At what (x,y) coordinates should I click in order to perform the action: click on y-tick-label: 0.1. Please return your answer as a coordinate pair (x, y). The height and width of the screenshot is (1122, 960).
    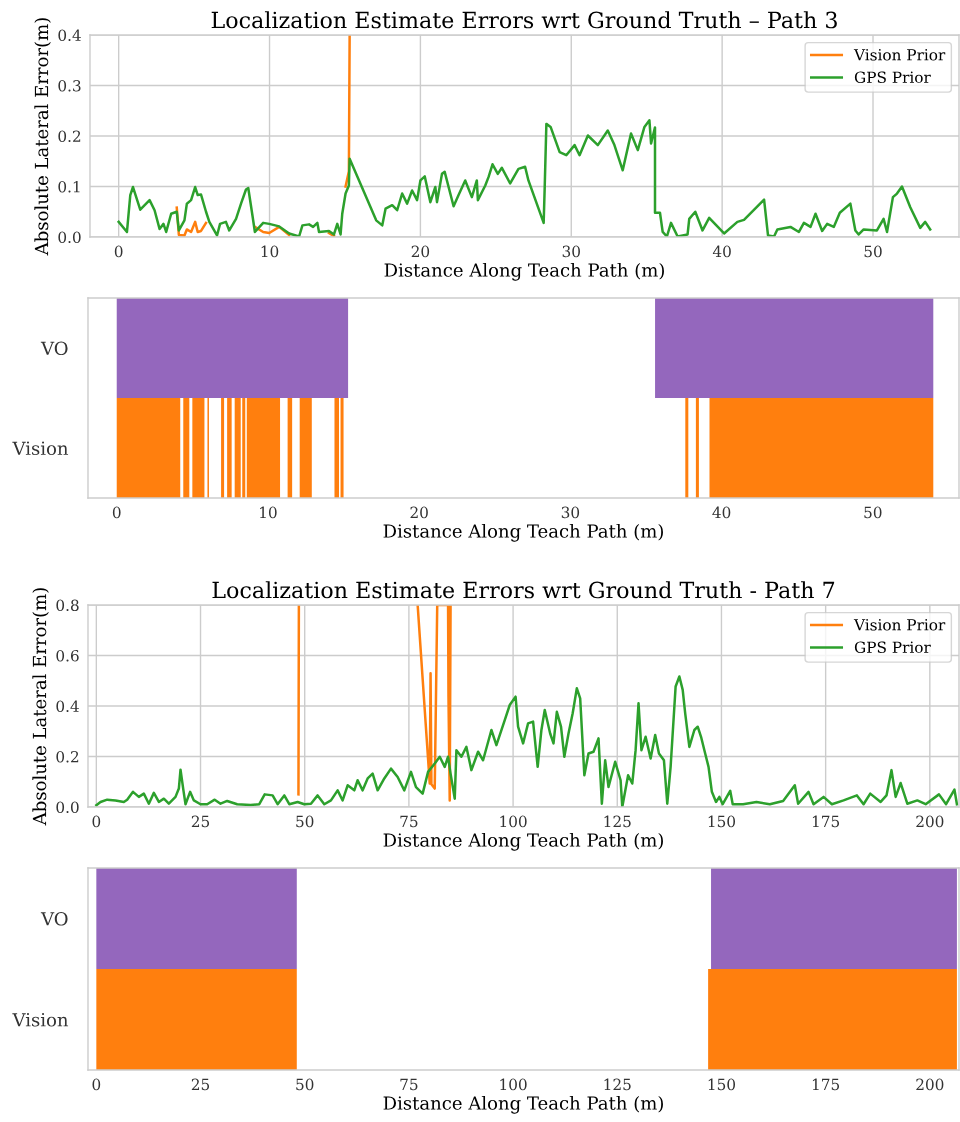
    Looking at the image, I should click on (69, 186).